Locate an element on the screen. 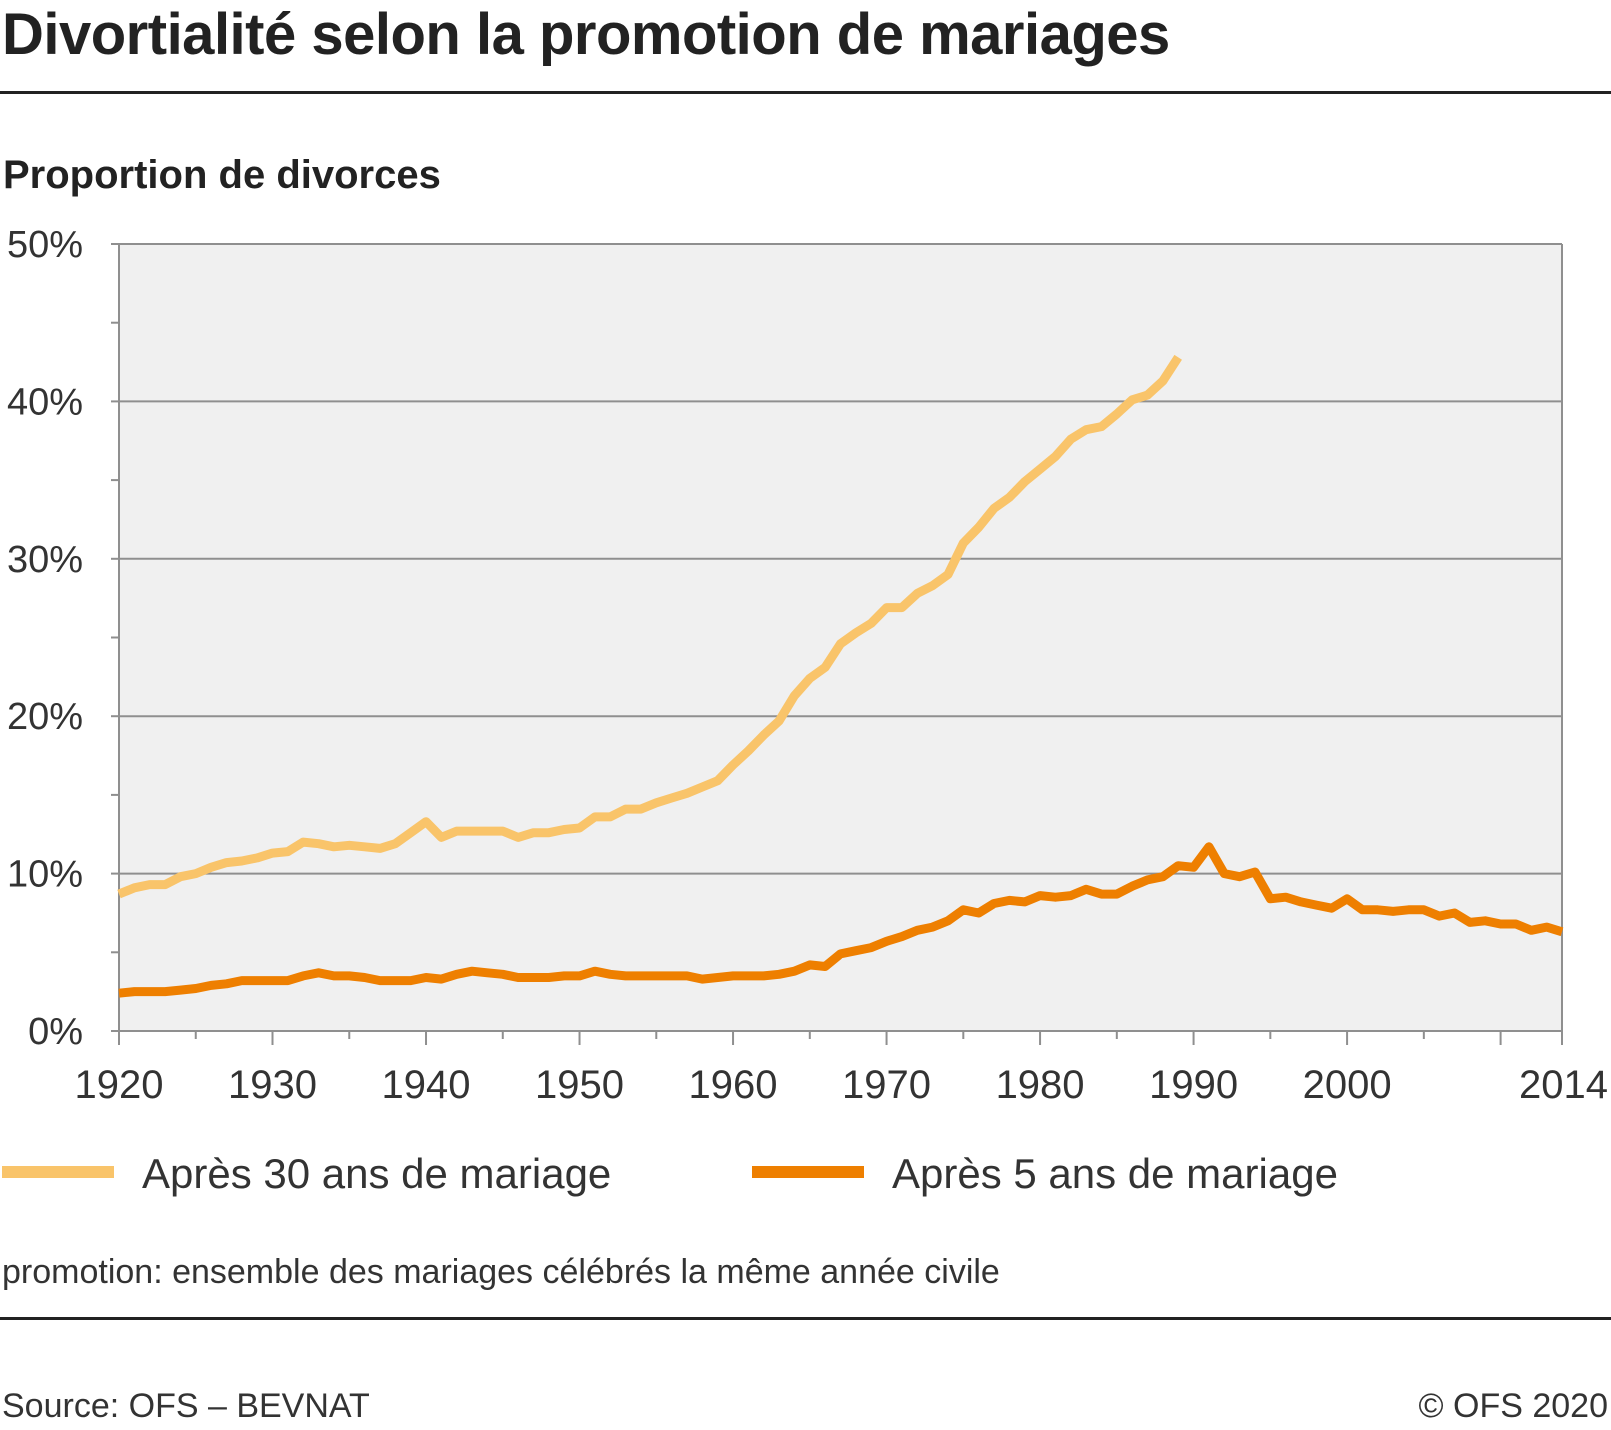 This screenshot has height=1430, width=1611. x-tick-label: 2014 is located at coordinates (1563, 1085).